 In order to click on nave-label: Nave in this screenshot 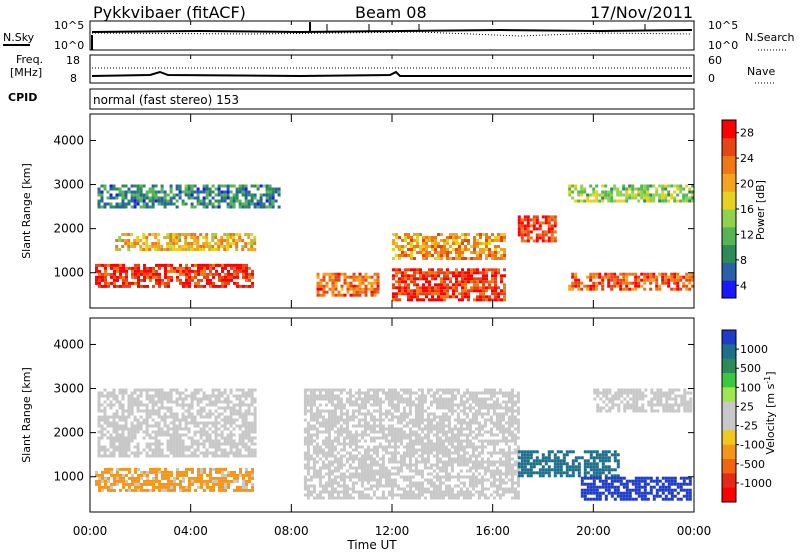, I will do `click(761, 71)`.